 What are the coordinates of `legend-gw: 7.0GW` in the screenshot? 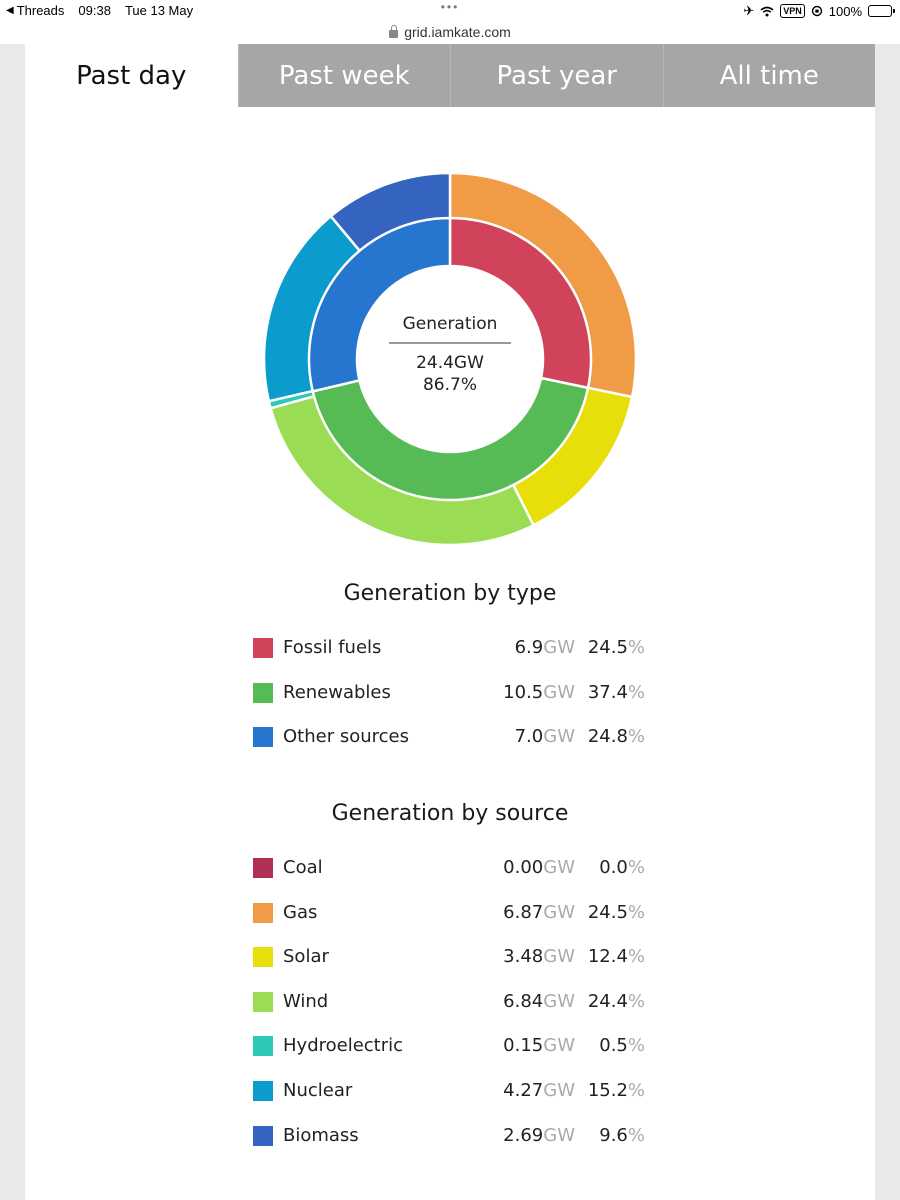 It's located at (545, 736).